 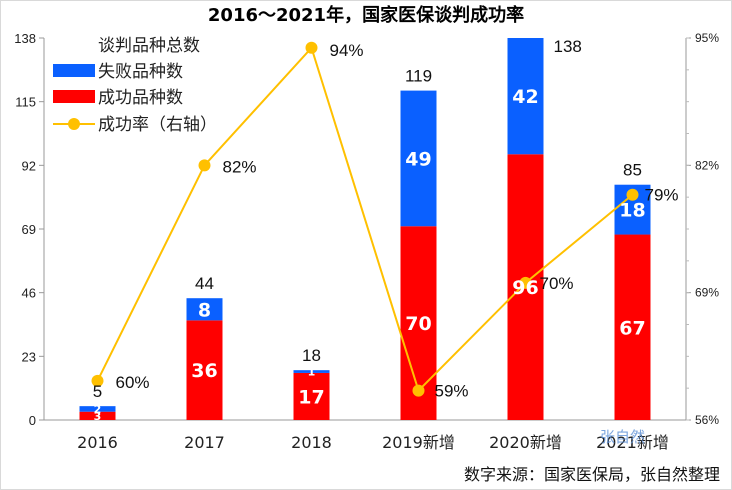 What do you see at coordinates (25, 102) in the screenshot?
I see `left-tick-label: 115` at bounding box center [25, 102].